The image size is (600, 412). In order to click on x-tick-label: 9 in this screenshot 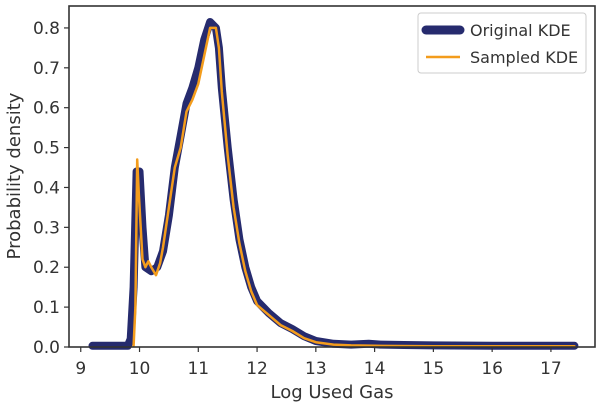, I will do `click(80, 369)`.